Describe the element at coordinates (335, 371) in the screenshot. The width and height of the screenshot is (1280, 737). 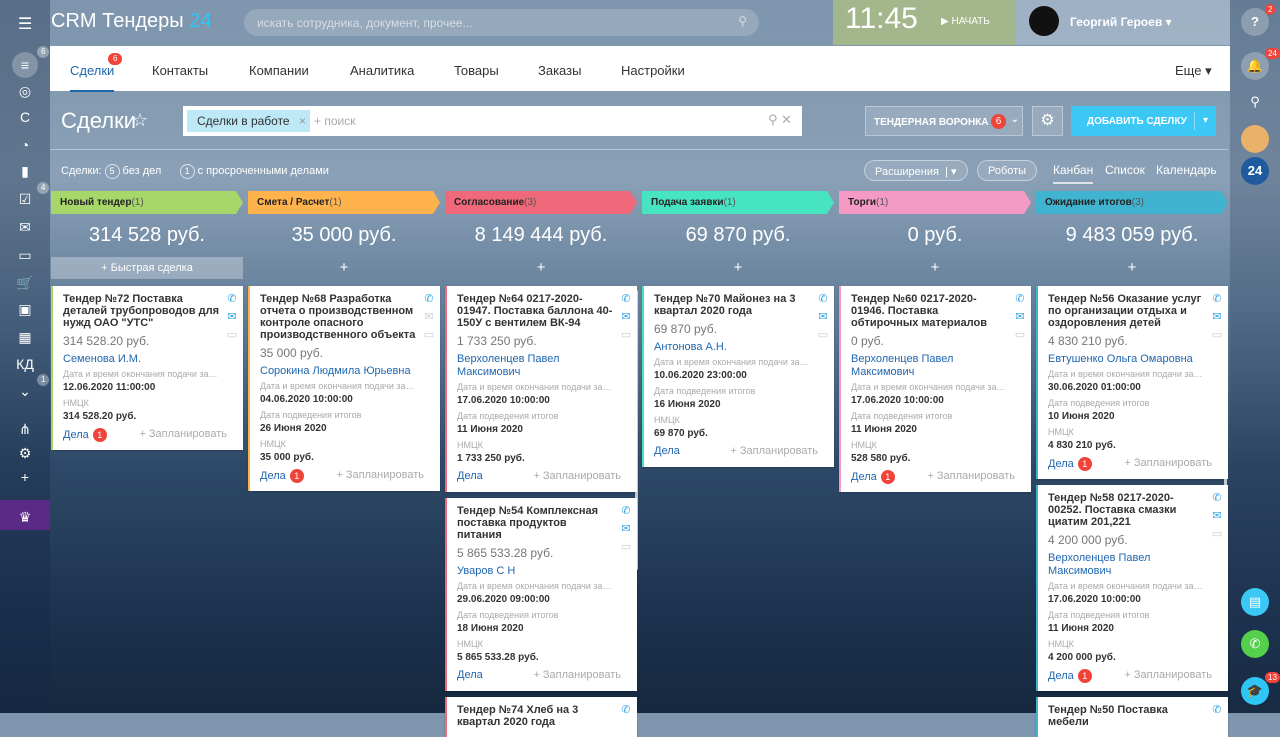
I see `deal-responsible: Сорокина Людмила Юрьевна` at that location.